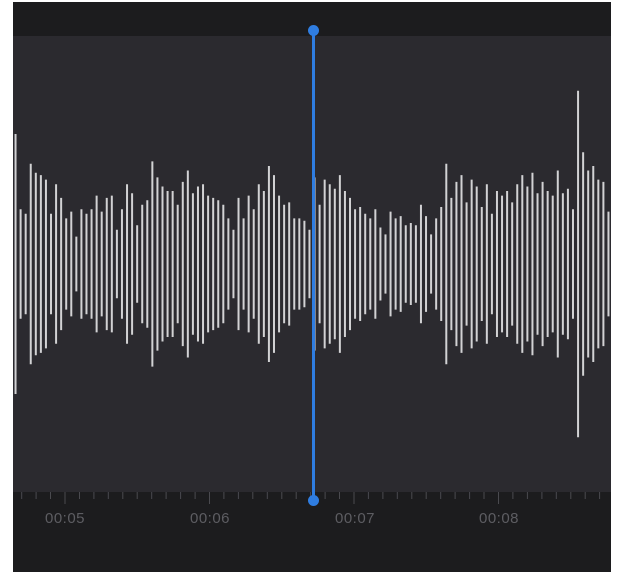 This screenshot has height=577, width=621. Describe the element at coordinates (313, 500) in the screenshot. I see `playhead-bottom-handle` at that location.